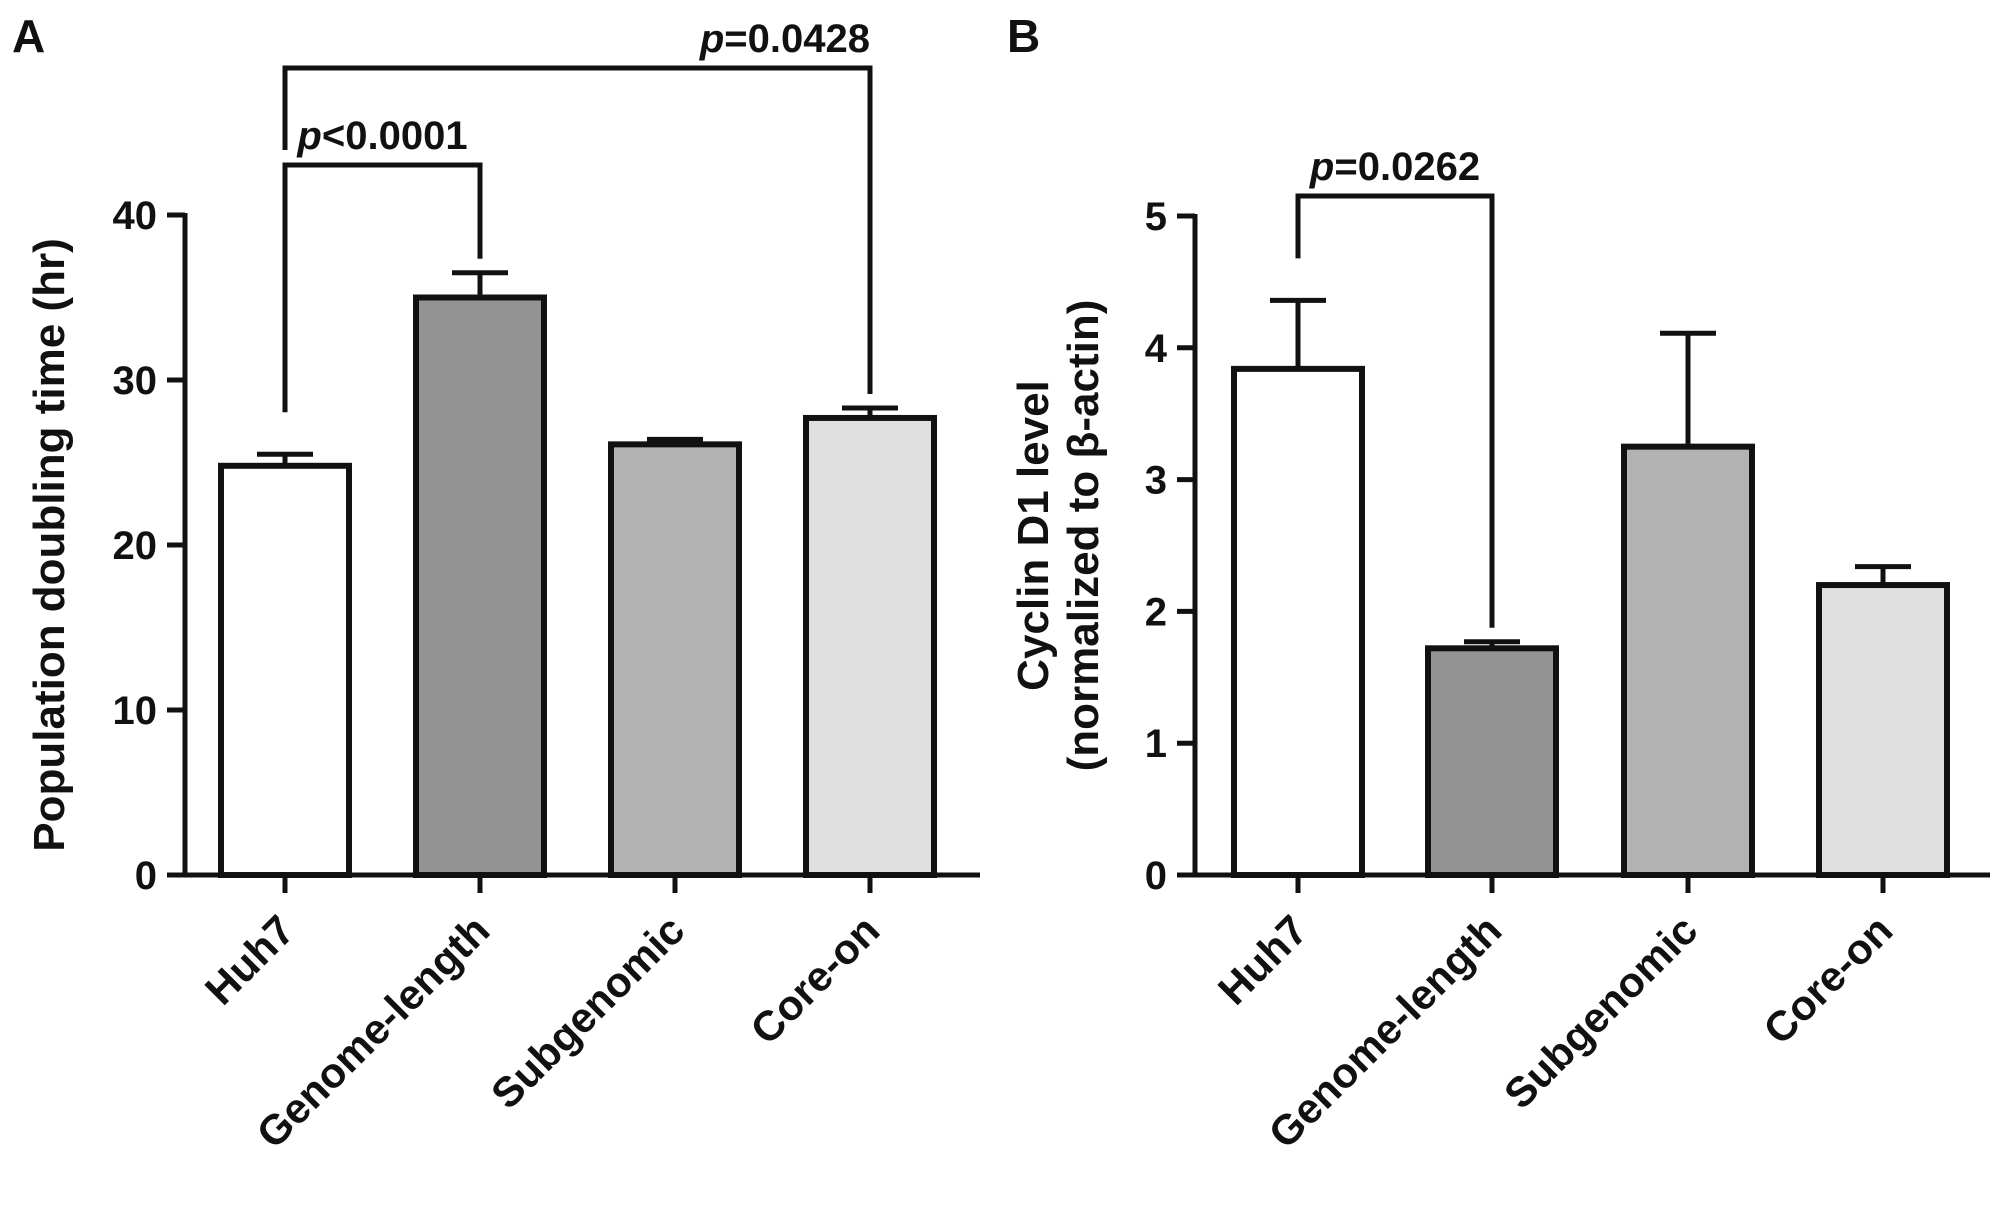 The height and width of the screenshot is (1205, 2000). I want to click on y-tick-label: 5, so click(1156, 217).